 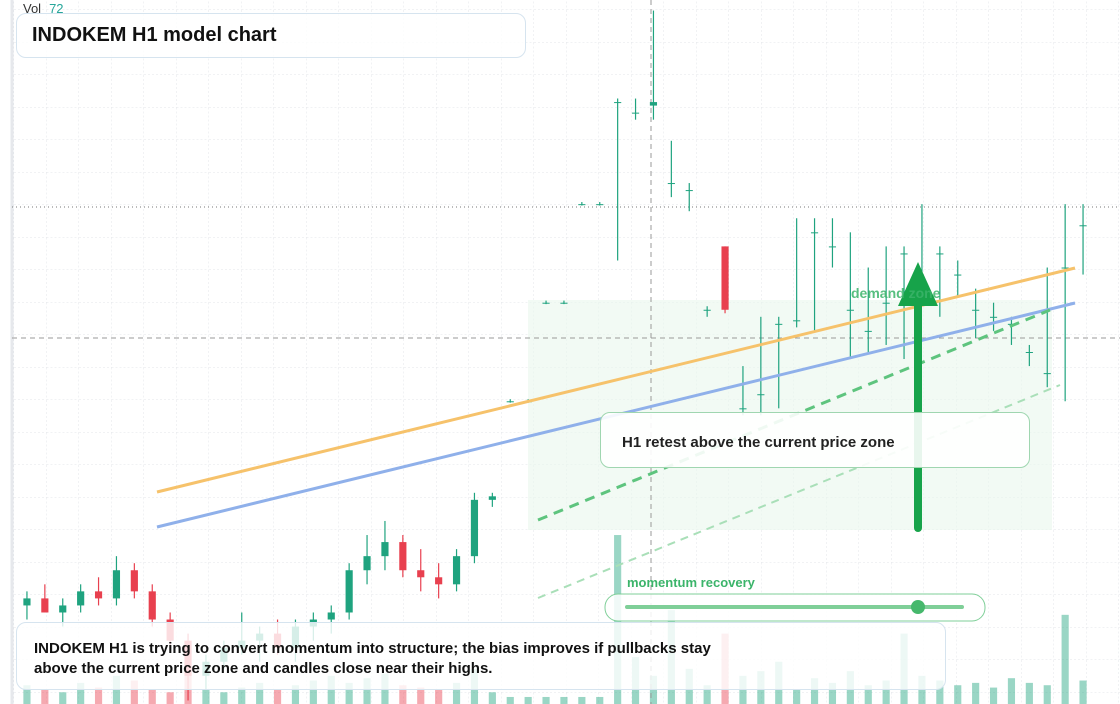 What do you see at coordinates (154, 35) in the screenshot?
I see `chart-title: INDOKEM H1 model chart` at bounding box center [154, 35].